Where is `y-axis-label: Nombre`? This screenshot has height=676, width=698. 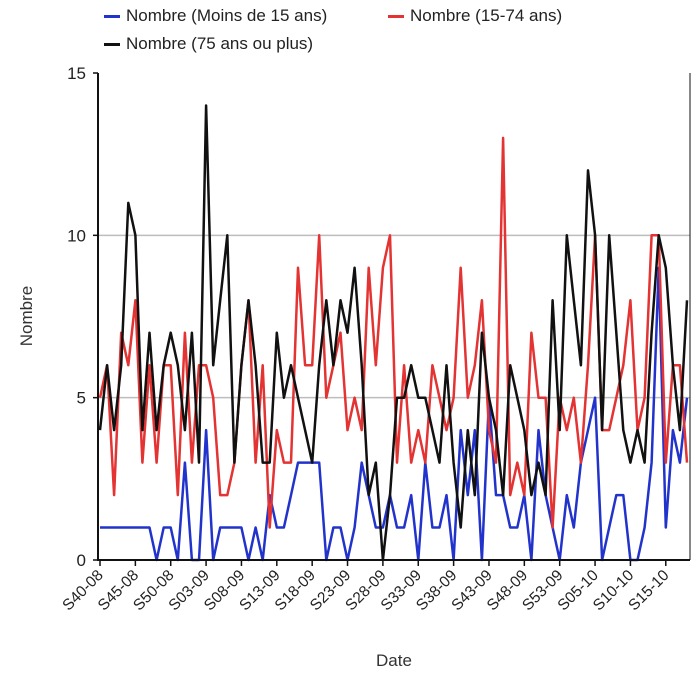 y-axis-label: Nombre is located at coordinates (26, 316).